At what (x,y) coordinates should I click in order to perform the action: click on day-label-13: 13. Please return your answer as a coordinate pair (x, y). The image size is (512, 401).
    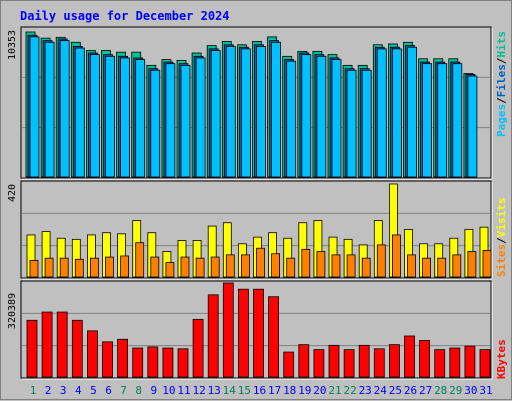
    Looking at the image, I should click on (214, 390).